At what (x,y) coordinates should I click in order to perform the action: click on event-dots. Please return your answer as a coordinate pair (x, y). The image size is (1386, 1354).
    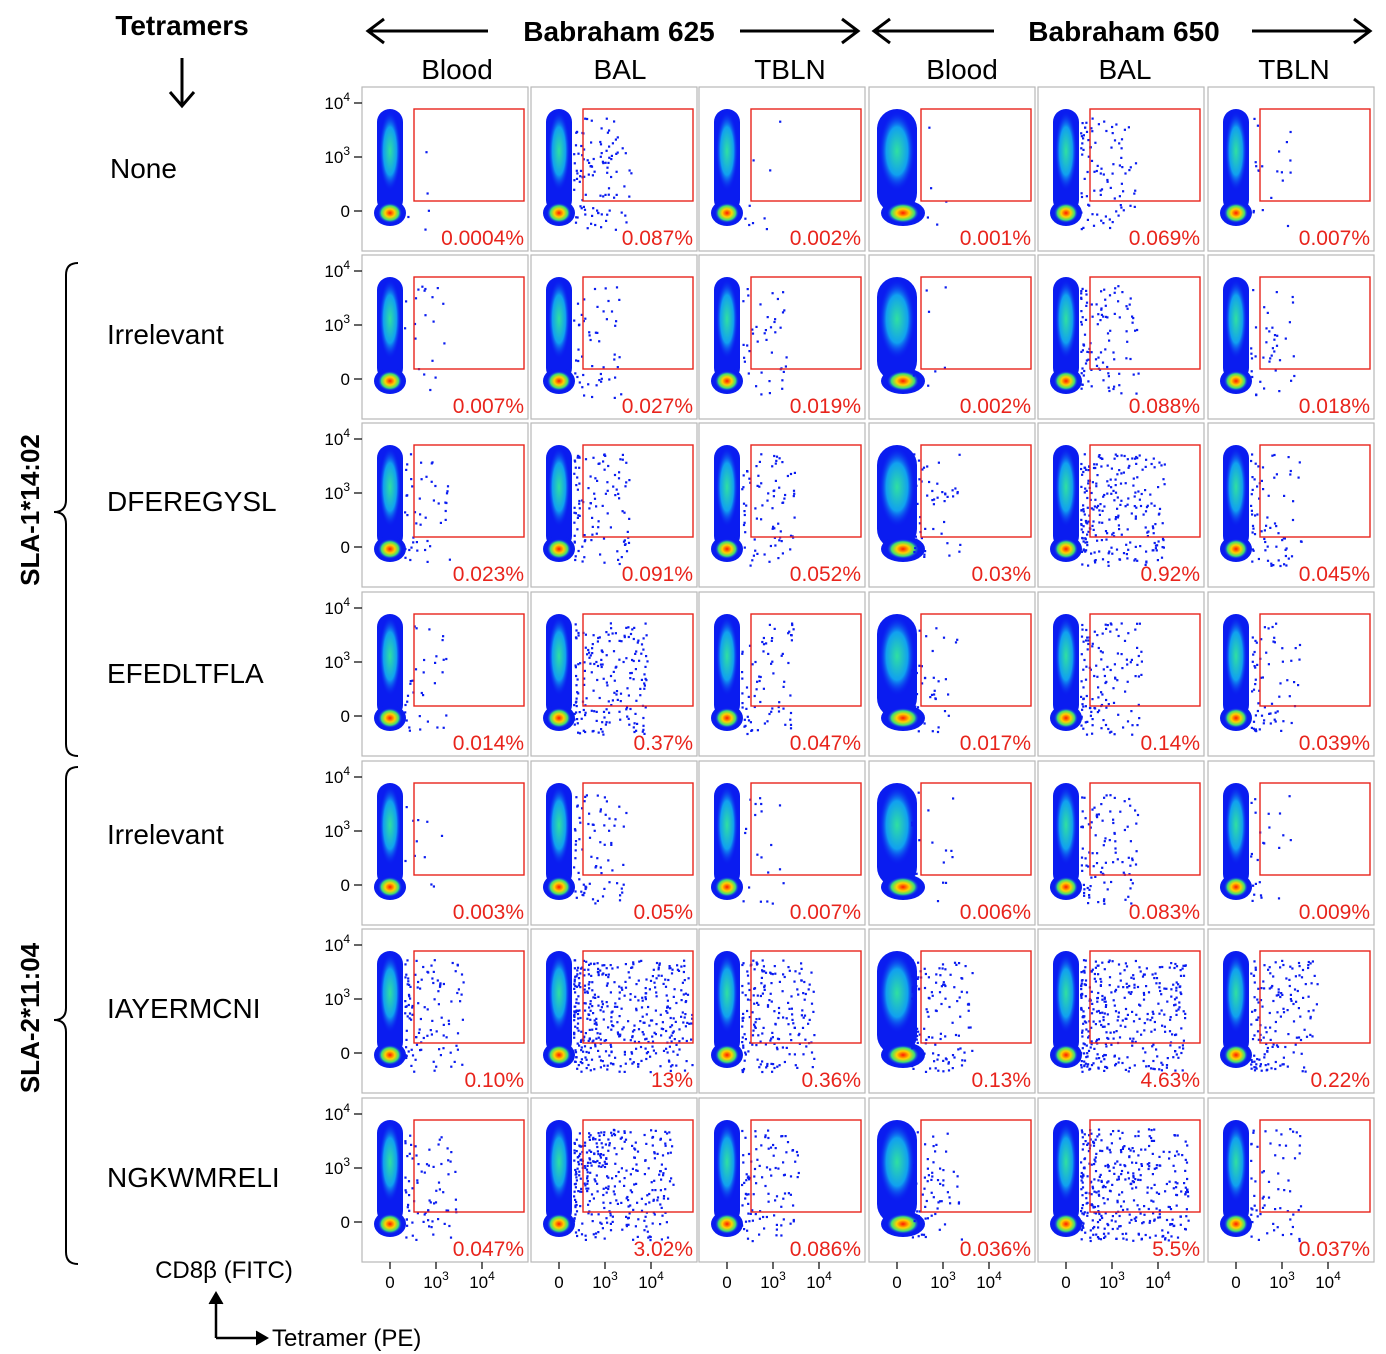
    Looking at the image, I should click on (1109, 174).